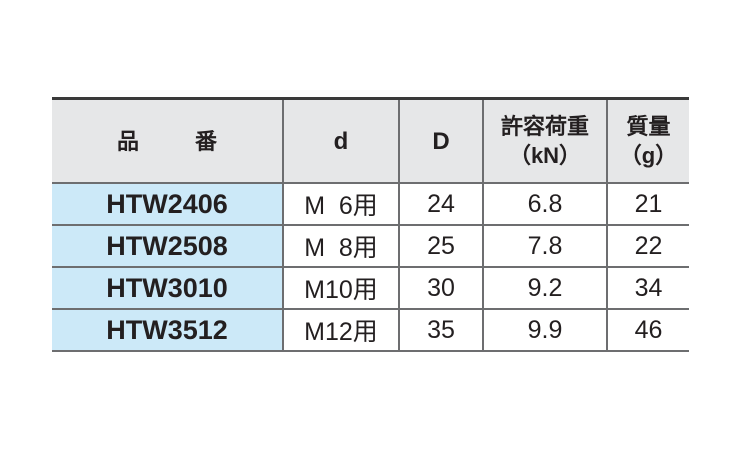  What do you see at coordinates (545, 204) in the screenshot?
I see `load-cell: 6.8` at bounding box center [545, 204].